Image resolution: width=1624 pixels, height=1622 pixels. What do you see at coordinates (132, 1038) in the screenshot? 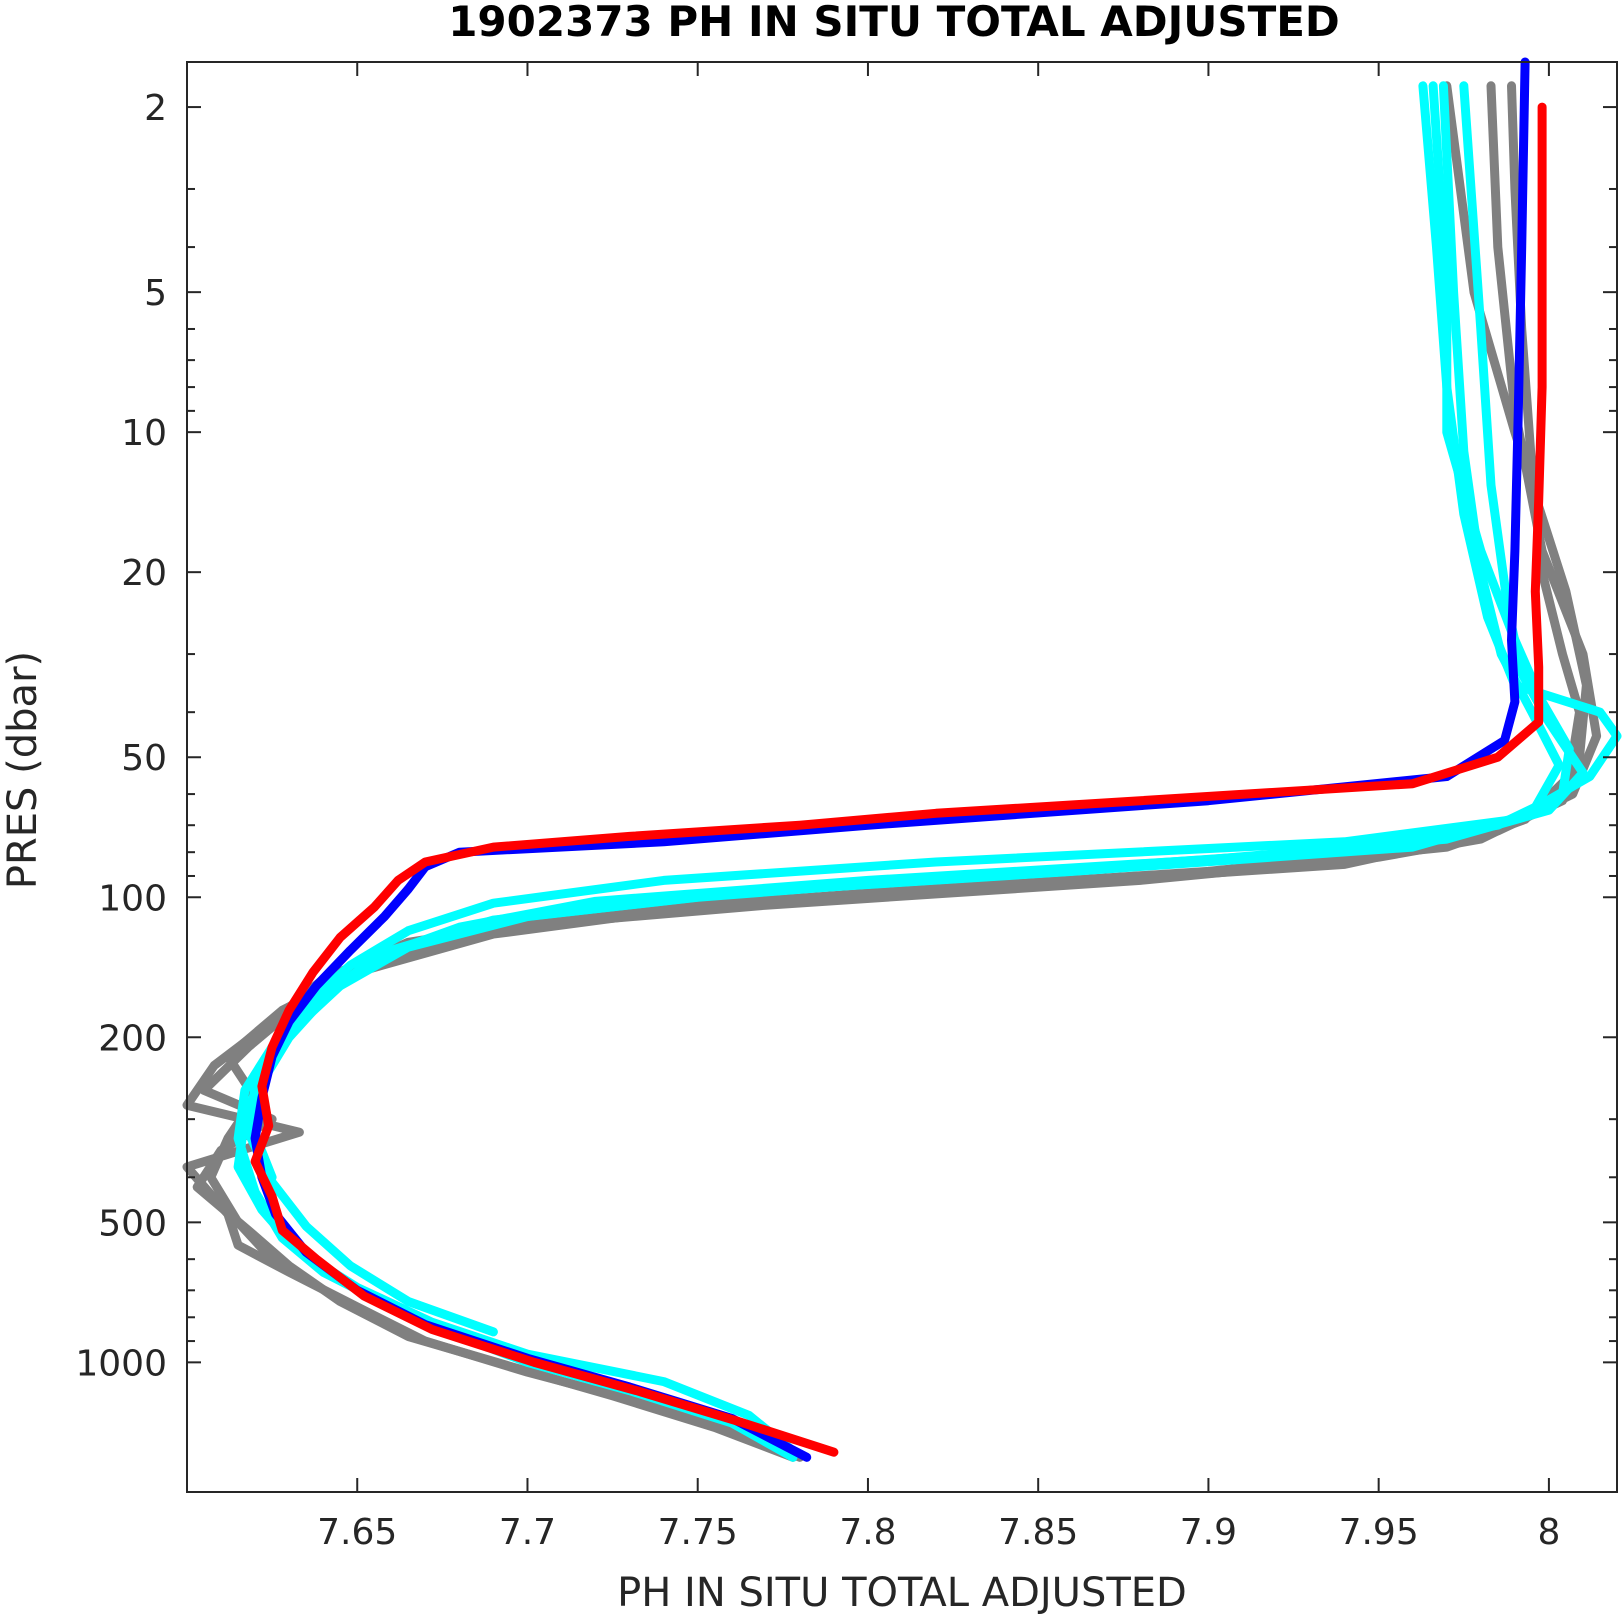
I see `y-tick-label: 200` at bounding box center [132, 1038].